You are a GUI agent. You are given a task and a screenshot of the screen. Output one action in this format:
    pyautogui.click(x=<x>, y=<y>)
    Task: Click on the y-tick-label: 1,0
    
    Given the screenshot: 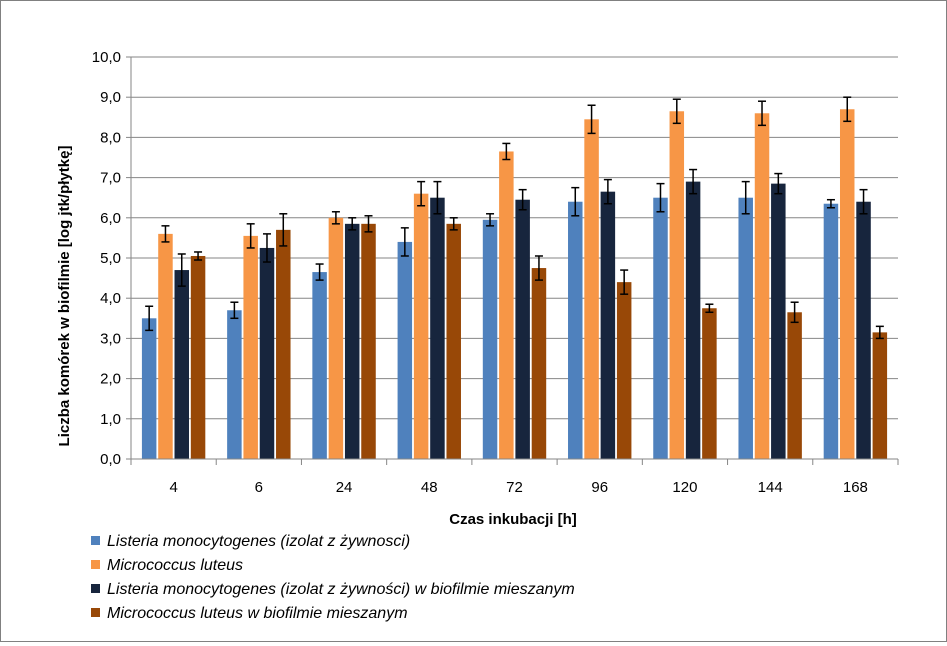 What is the action you would take?
    pyautogui.click(x=110, y=419)
    